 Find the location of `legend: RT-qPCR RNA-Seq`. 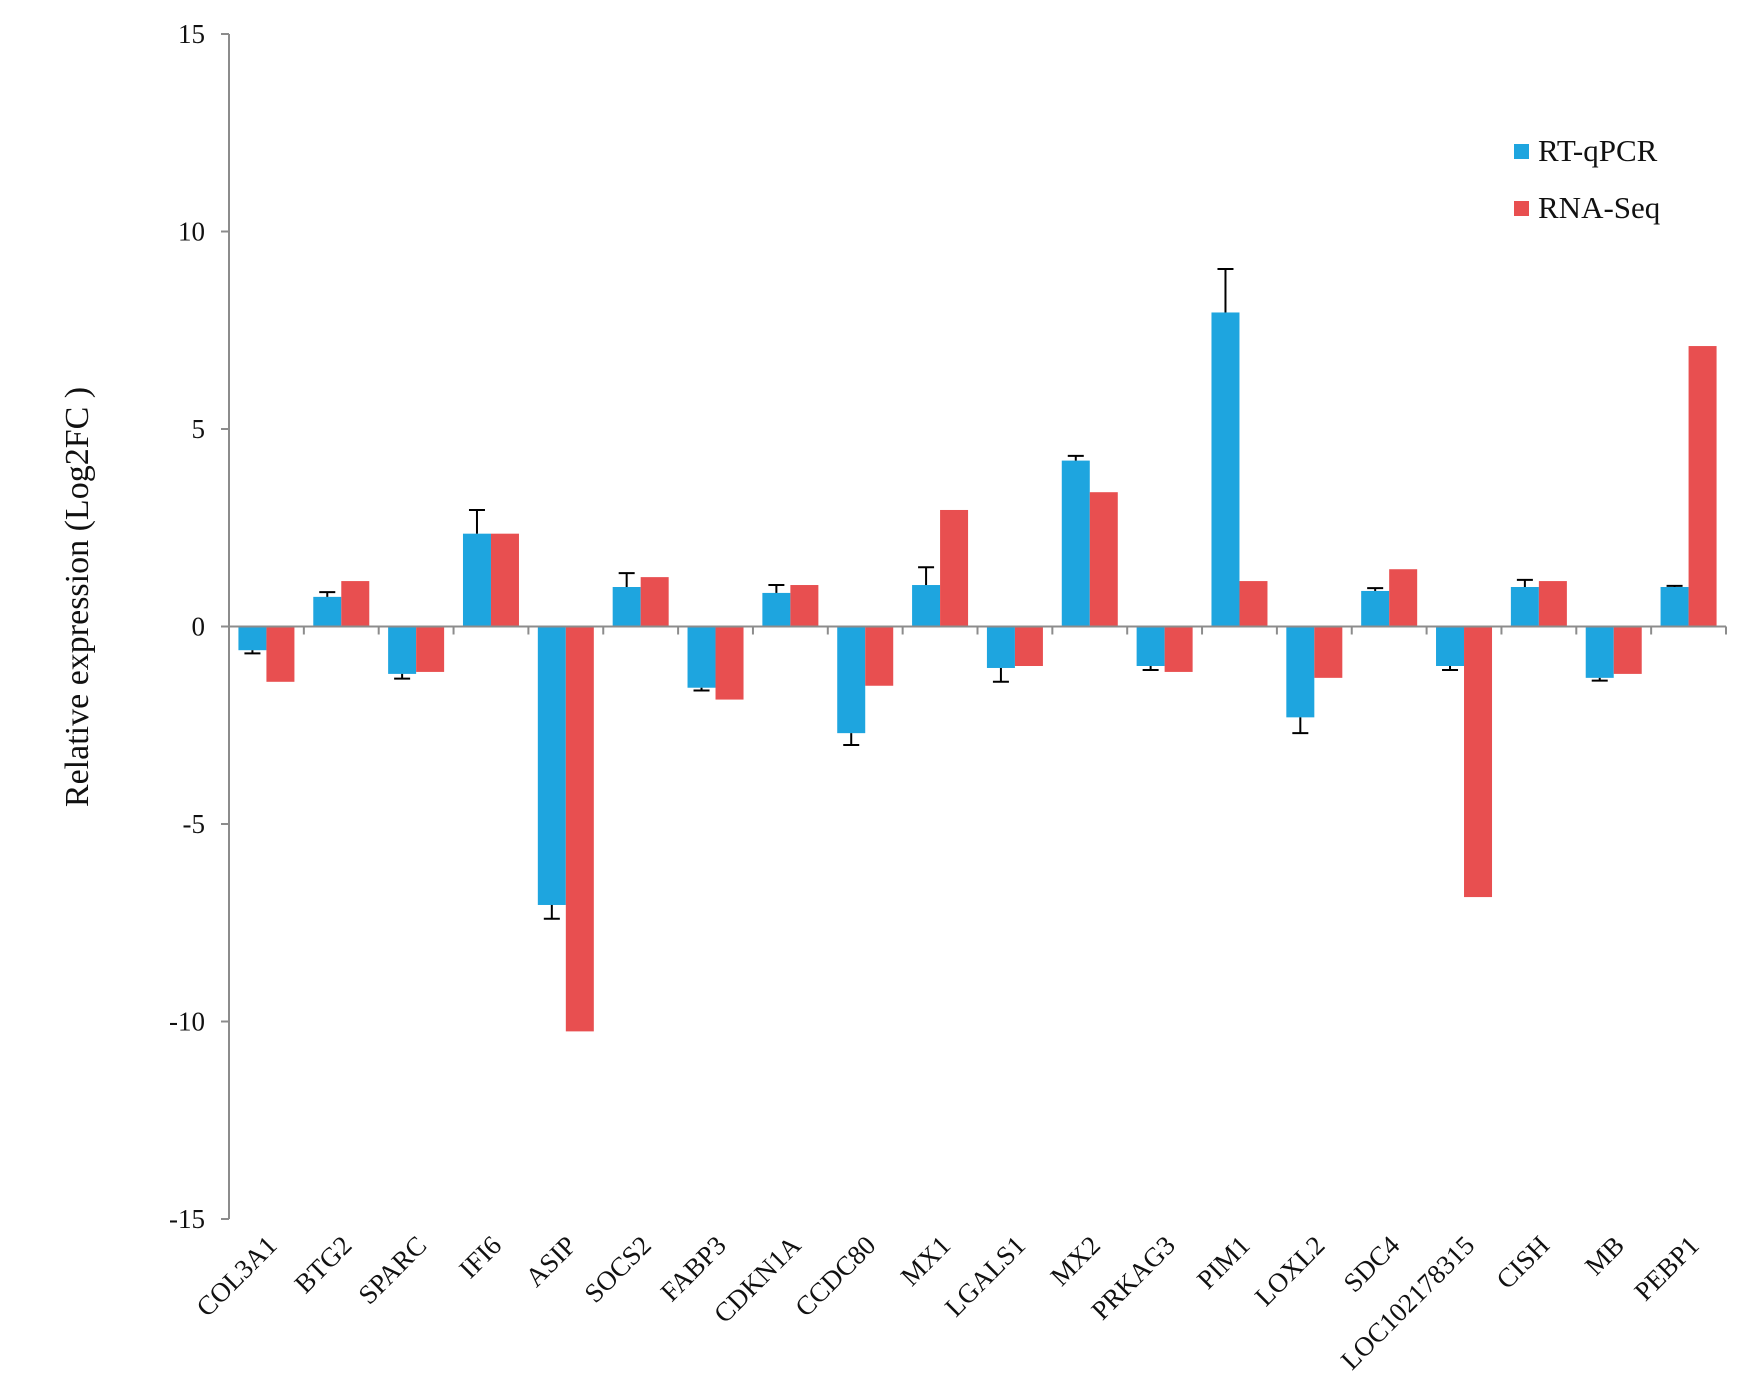

legend: RT-qPCR RNA-Seq is located at coordinates (1587, 179).